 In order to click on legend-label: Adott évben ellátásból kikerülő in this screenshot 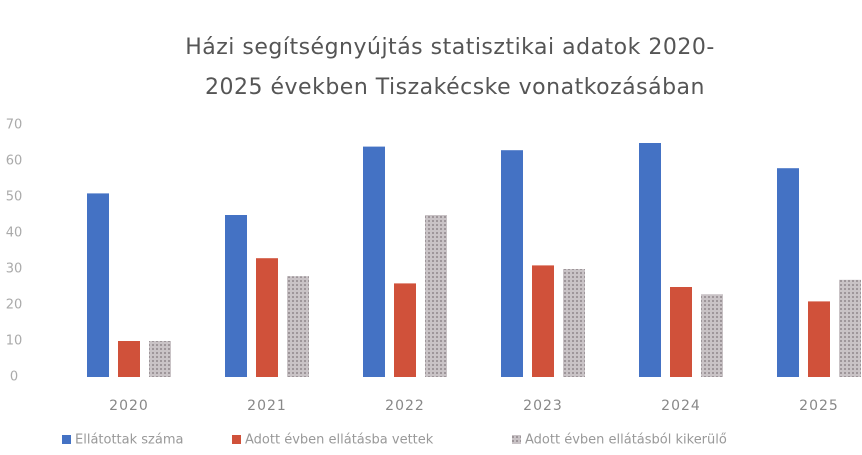, I will do `click(626, 440)`.